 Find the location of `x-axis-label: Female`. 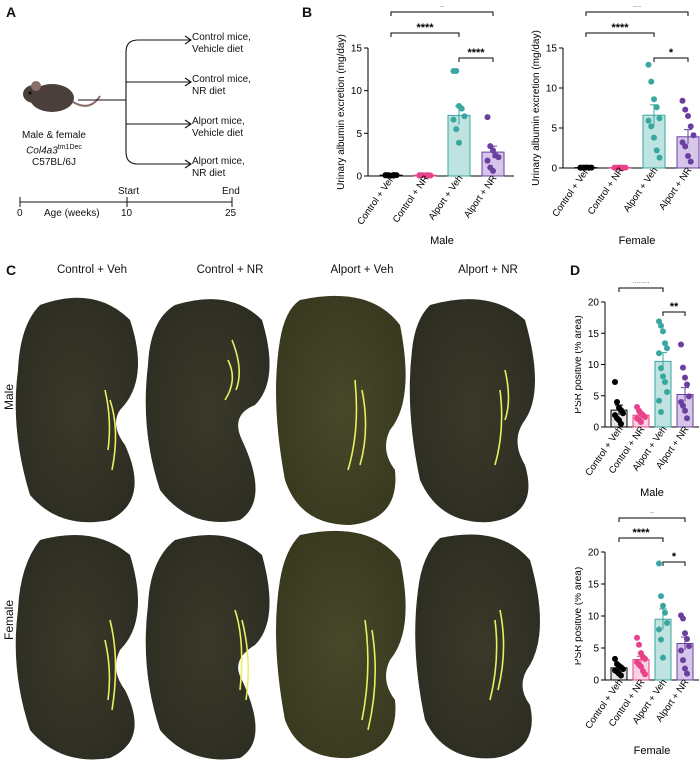

x-axis-label: Female is located at coordinates (652, 751).